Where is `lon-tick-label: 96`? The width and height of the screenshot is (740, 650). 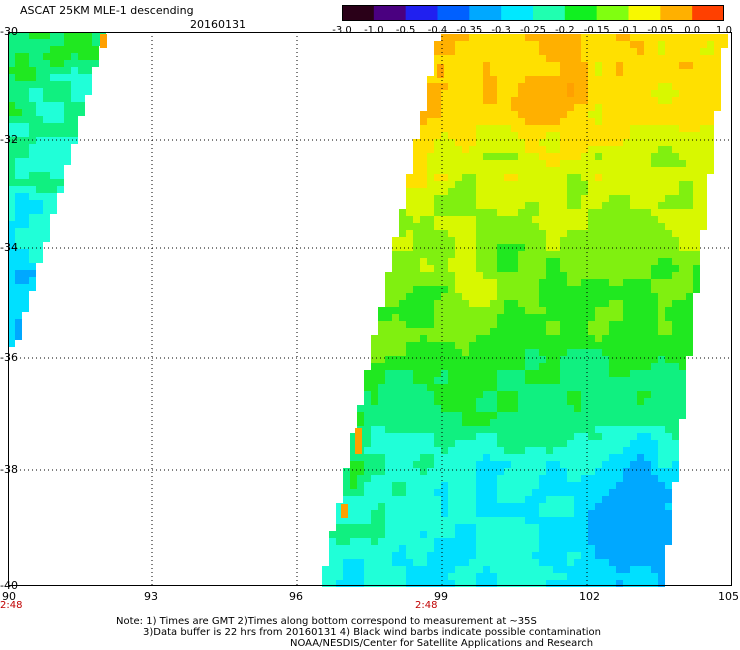 lon-tick-label: 96 is located at coordinates (296, 596).